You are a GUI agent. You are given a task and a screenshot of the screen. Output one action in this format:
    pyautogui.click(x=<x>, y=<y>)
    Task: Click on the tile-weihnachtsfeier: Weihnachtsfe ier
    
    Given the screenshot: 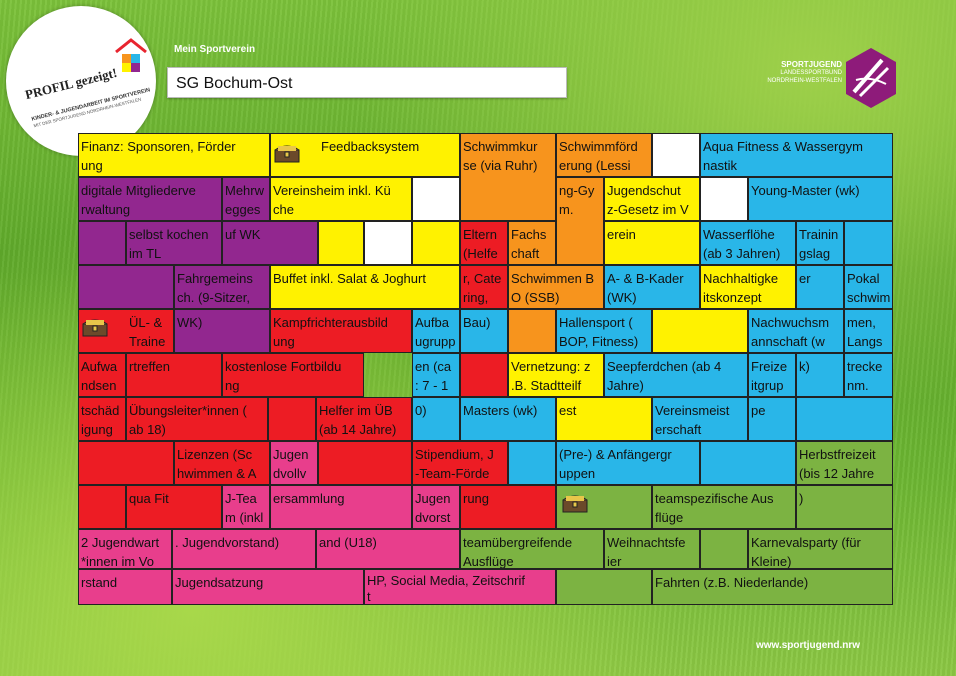 What is the action you would take?
    pyautogui.click(x=652, y=549)
    